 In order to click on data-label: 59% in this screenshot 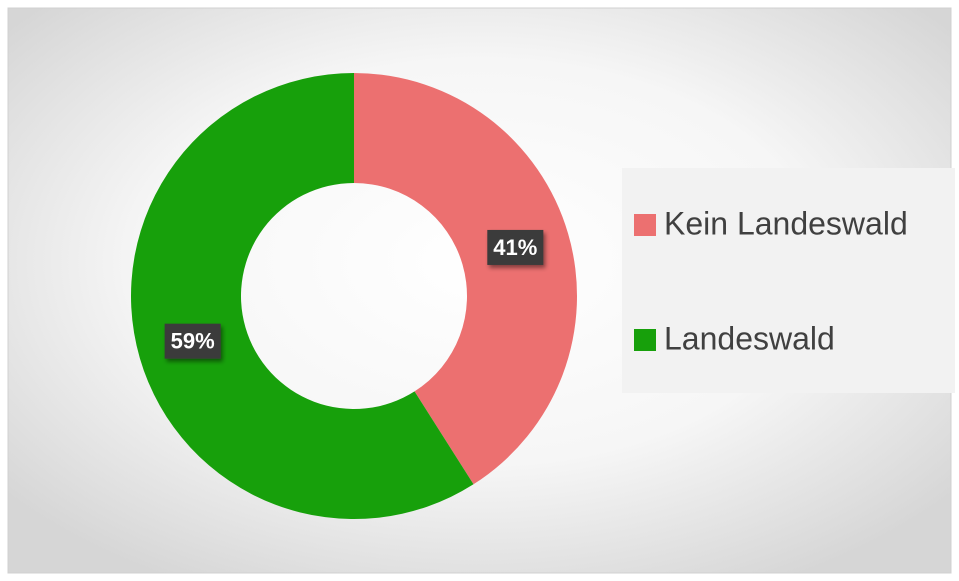, I will do `click(193, 341)`.